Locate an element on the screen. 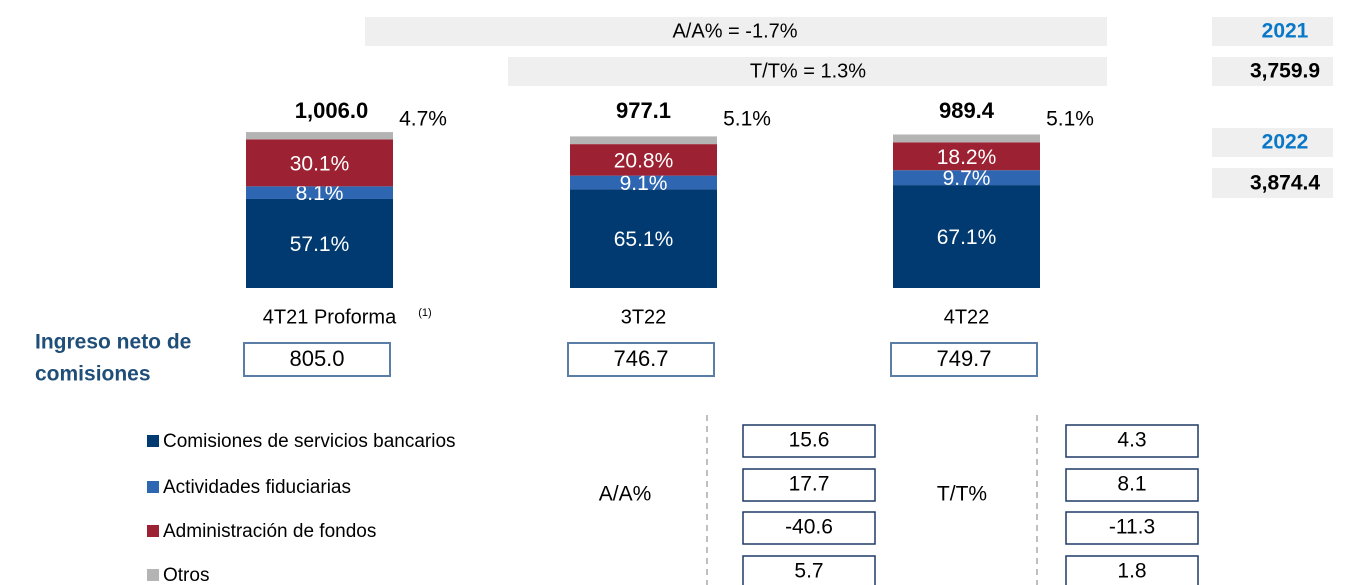  change-value: 4.3 is located at coordinates (1131, 440).